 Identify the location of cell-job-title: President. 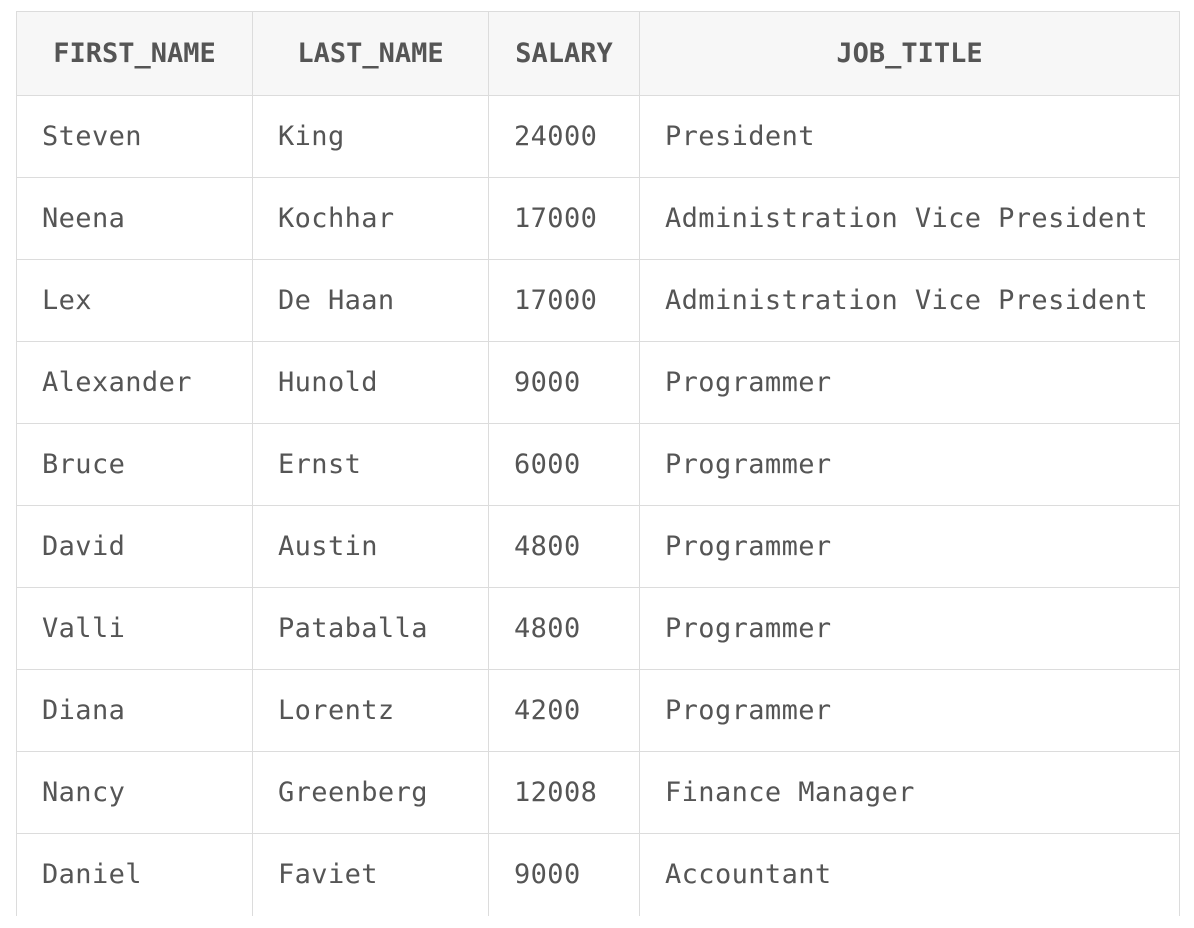
(909, 136).